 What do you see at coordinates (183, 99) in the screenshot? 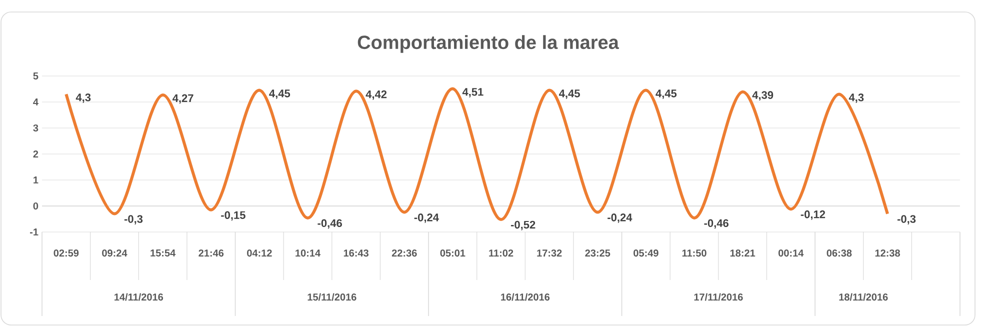
I see `data-label: 4,27` at bounding box center [183, 99].